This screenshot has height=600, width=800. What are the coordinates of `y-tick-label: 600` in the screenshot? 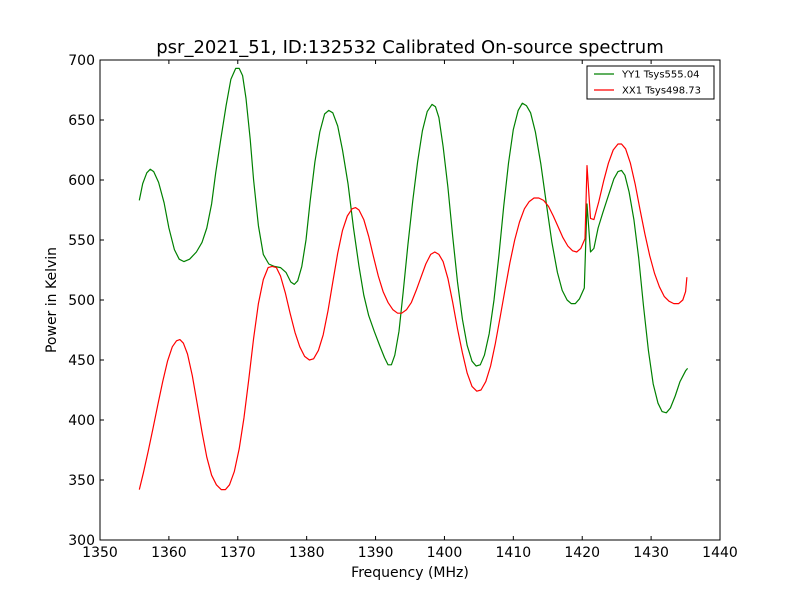 It's located at (81, 181).